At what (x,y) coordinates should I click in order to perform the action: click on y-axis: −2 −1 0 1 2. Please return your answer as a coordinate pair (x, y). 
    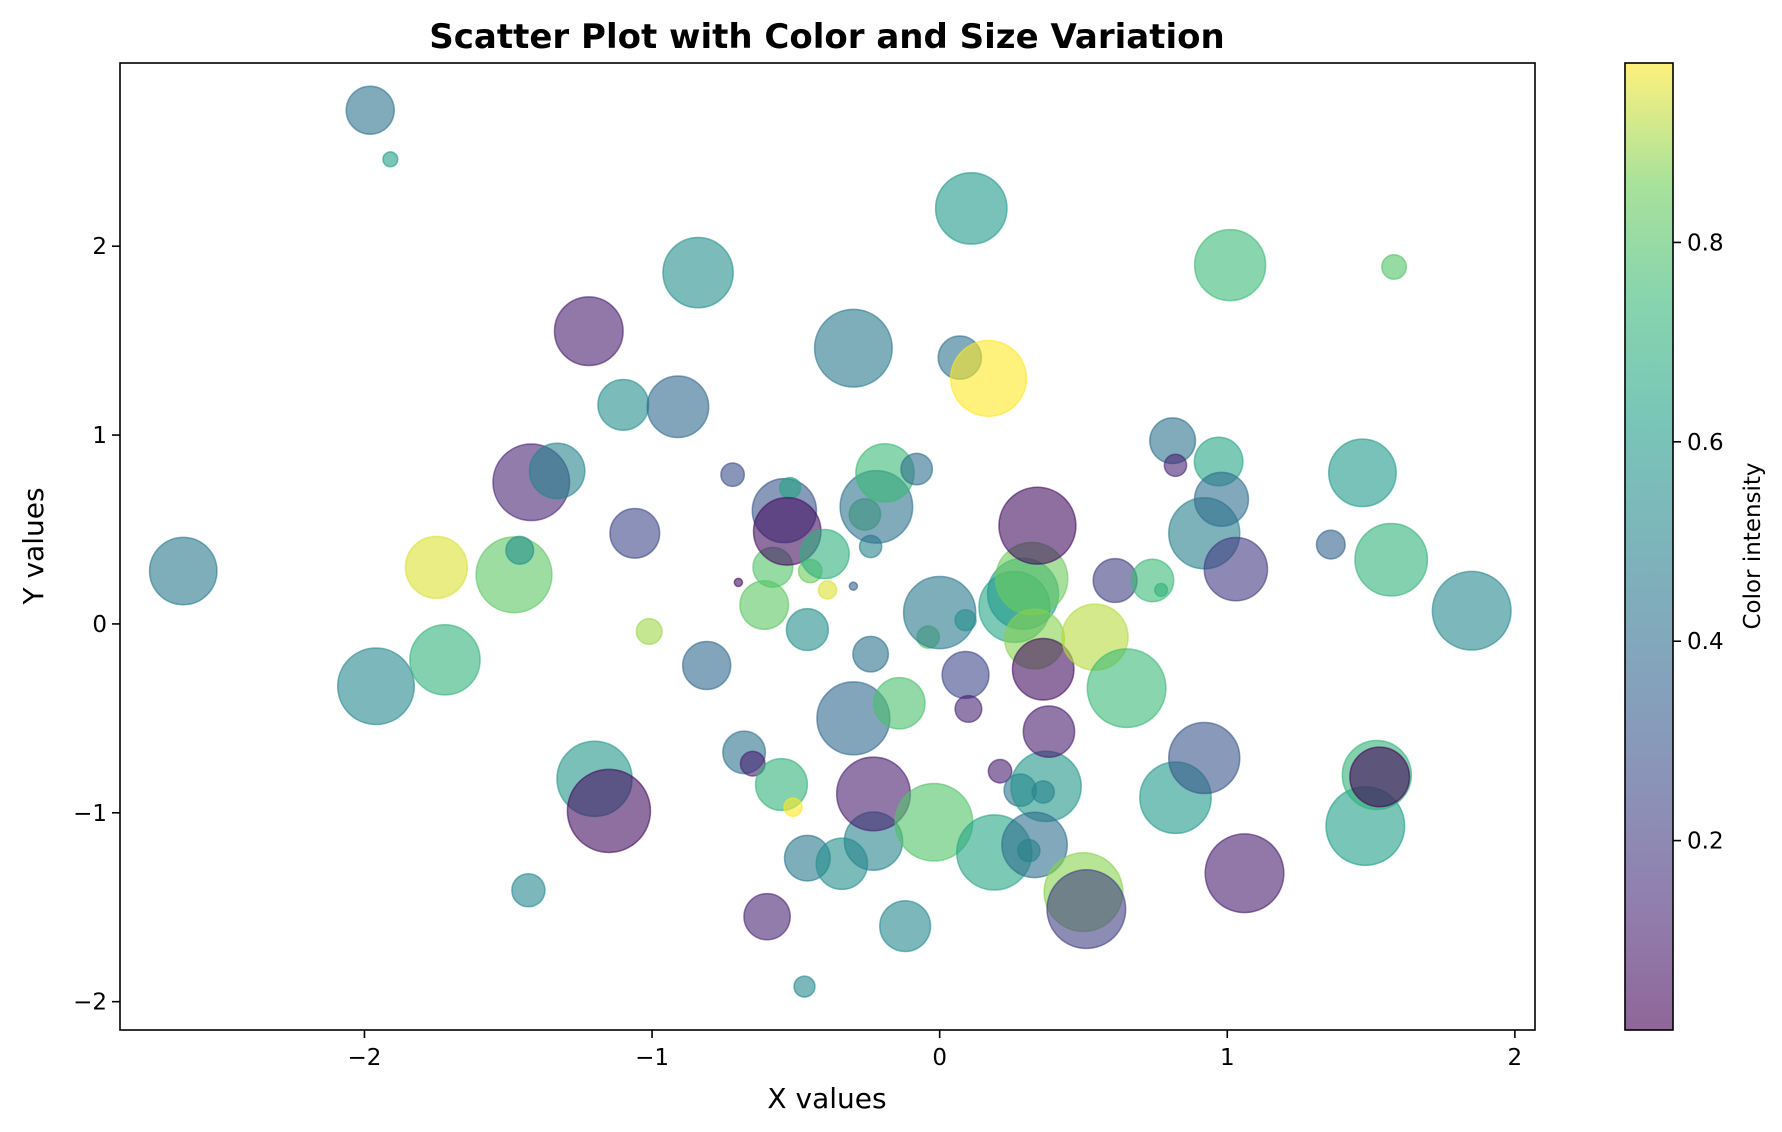
    Looking at the image, I should click on (96, 625).